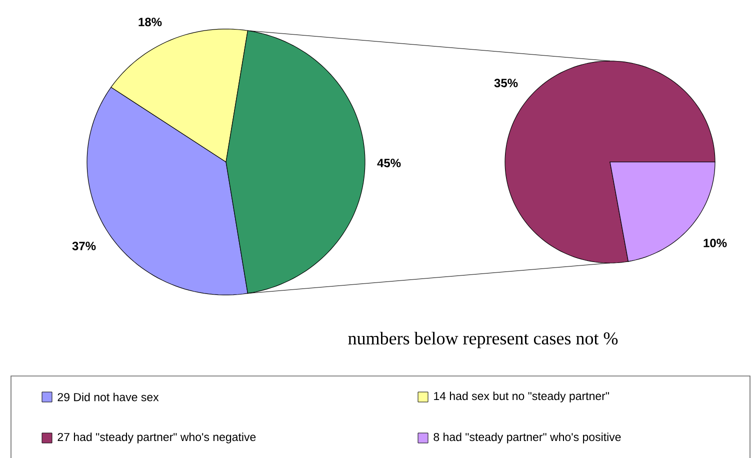 The height and width of the screenshot is (458, 753). What do you see at coordinates (84, 246) in the screenshot?
I see `data-label: 37%` at bounding box center [84, 246].